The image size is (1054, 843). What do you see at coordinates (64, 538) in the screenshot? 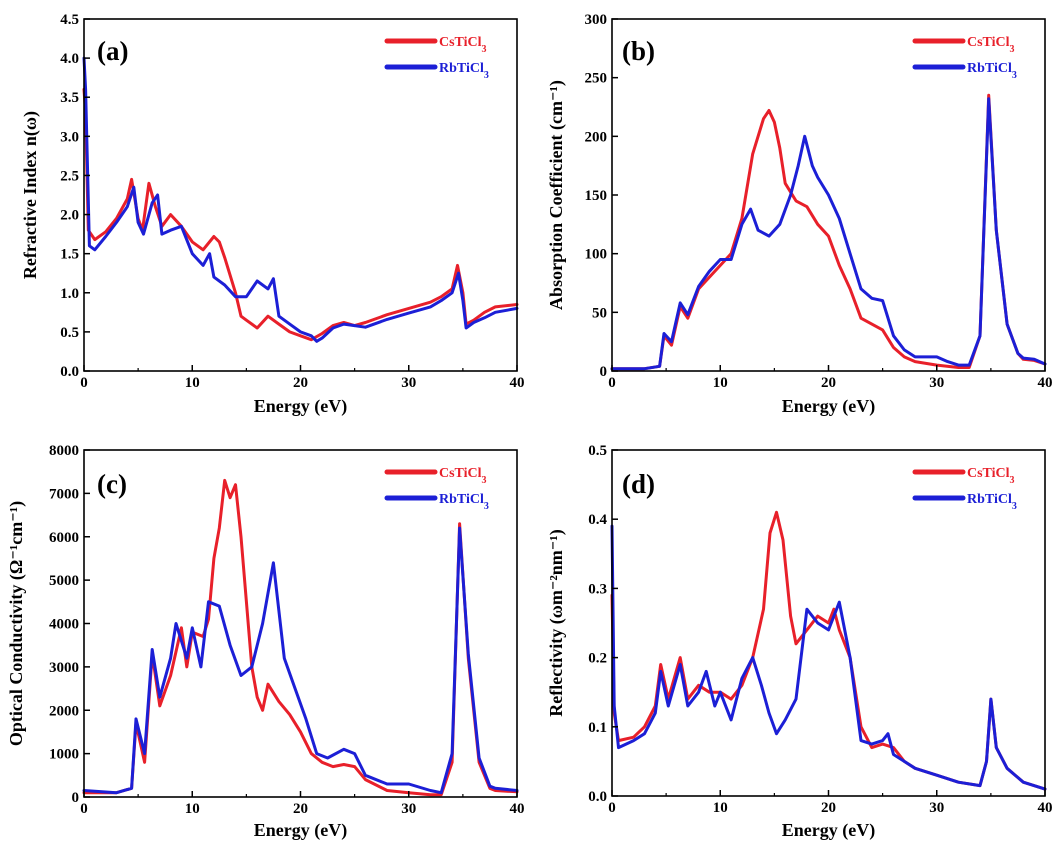
I see `y-tick-label: 6000` at bounding box center [64, 538].